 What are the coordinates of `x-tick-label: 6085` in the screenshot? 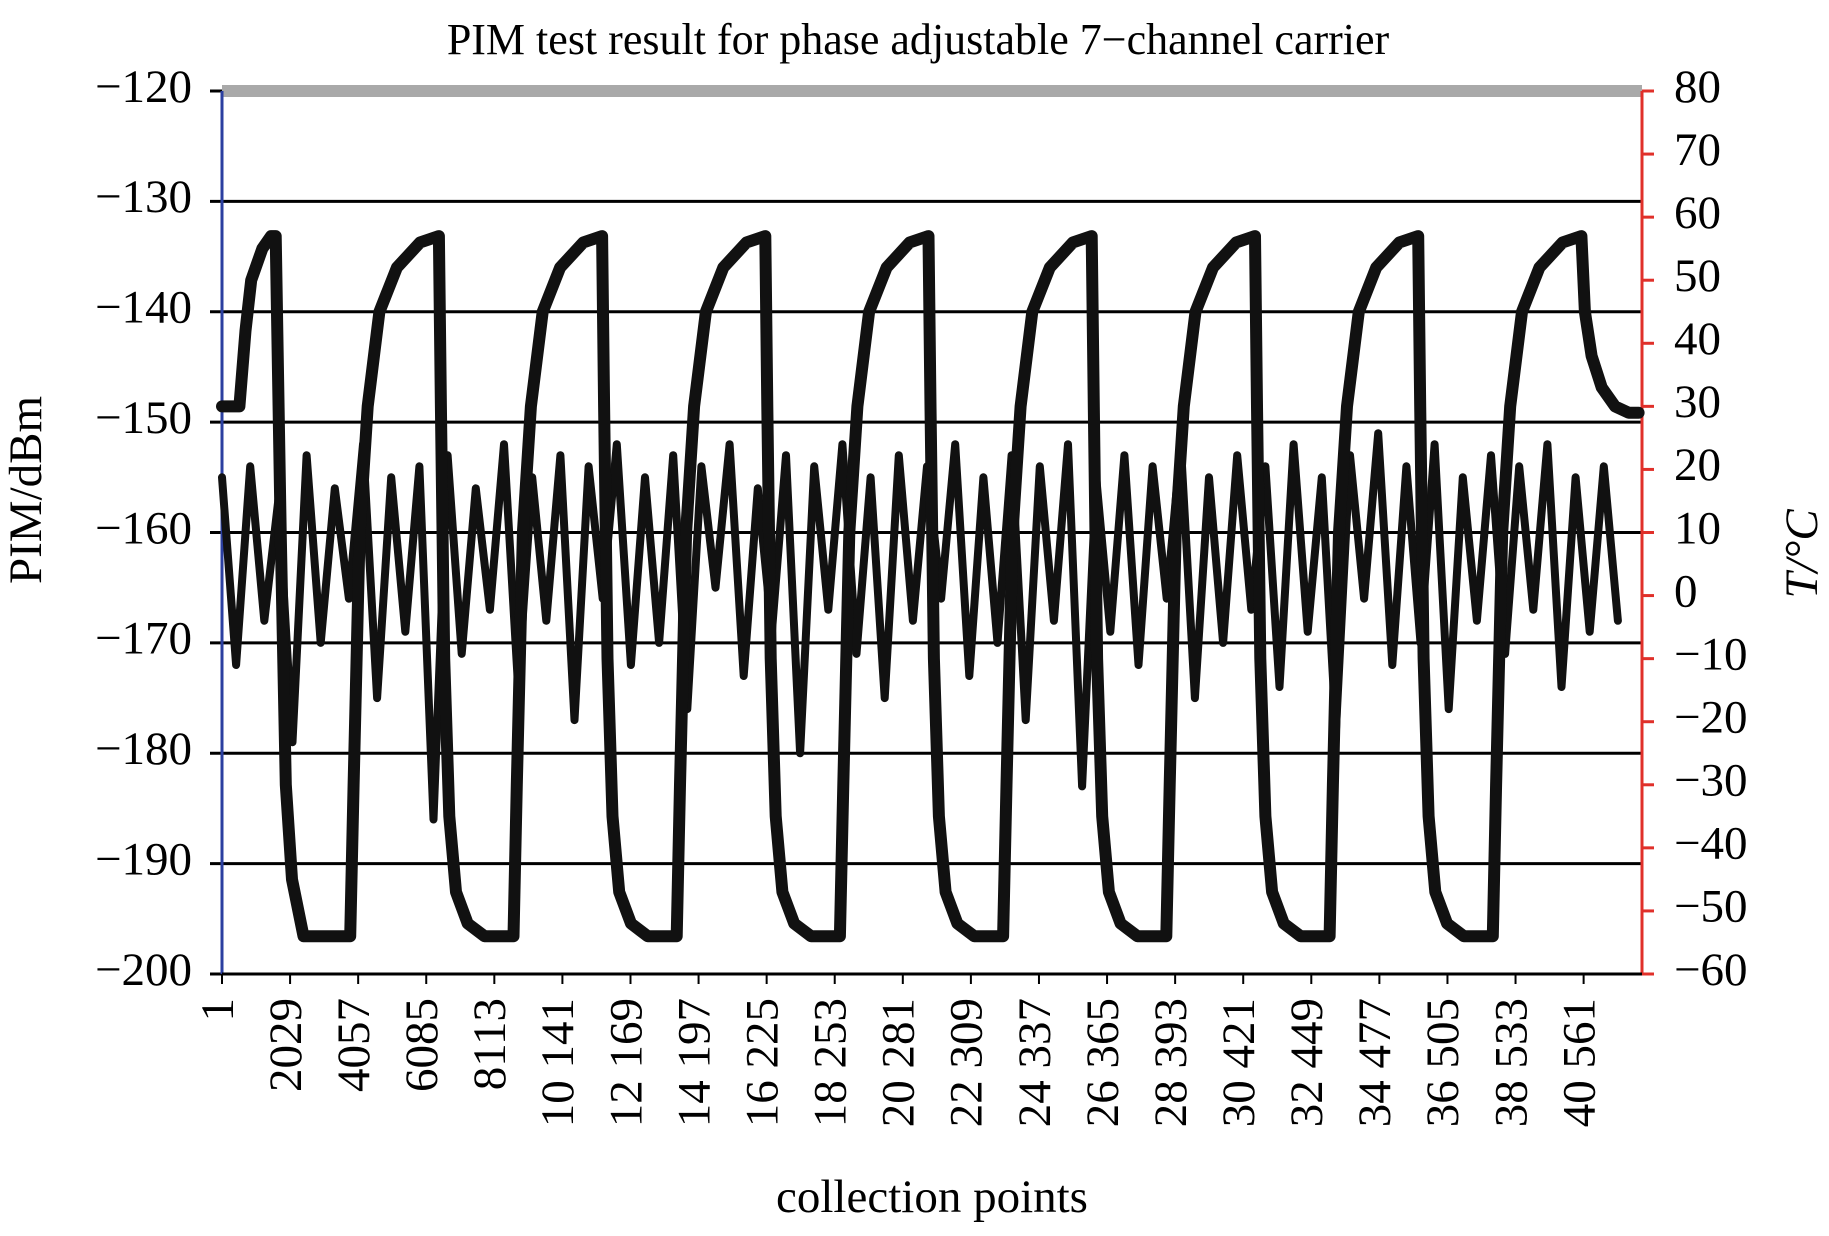 It's located at (422, 1045).